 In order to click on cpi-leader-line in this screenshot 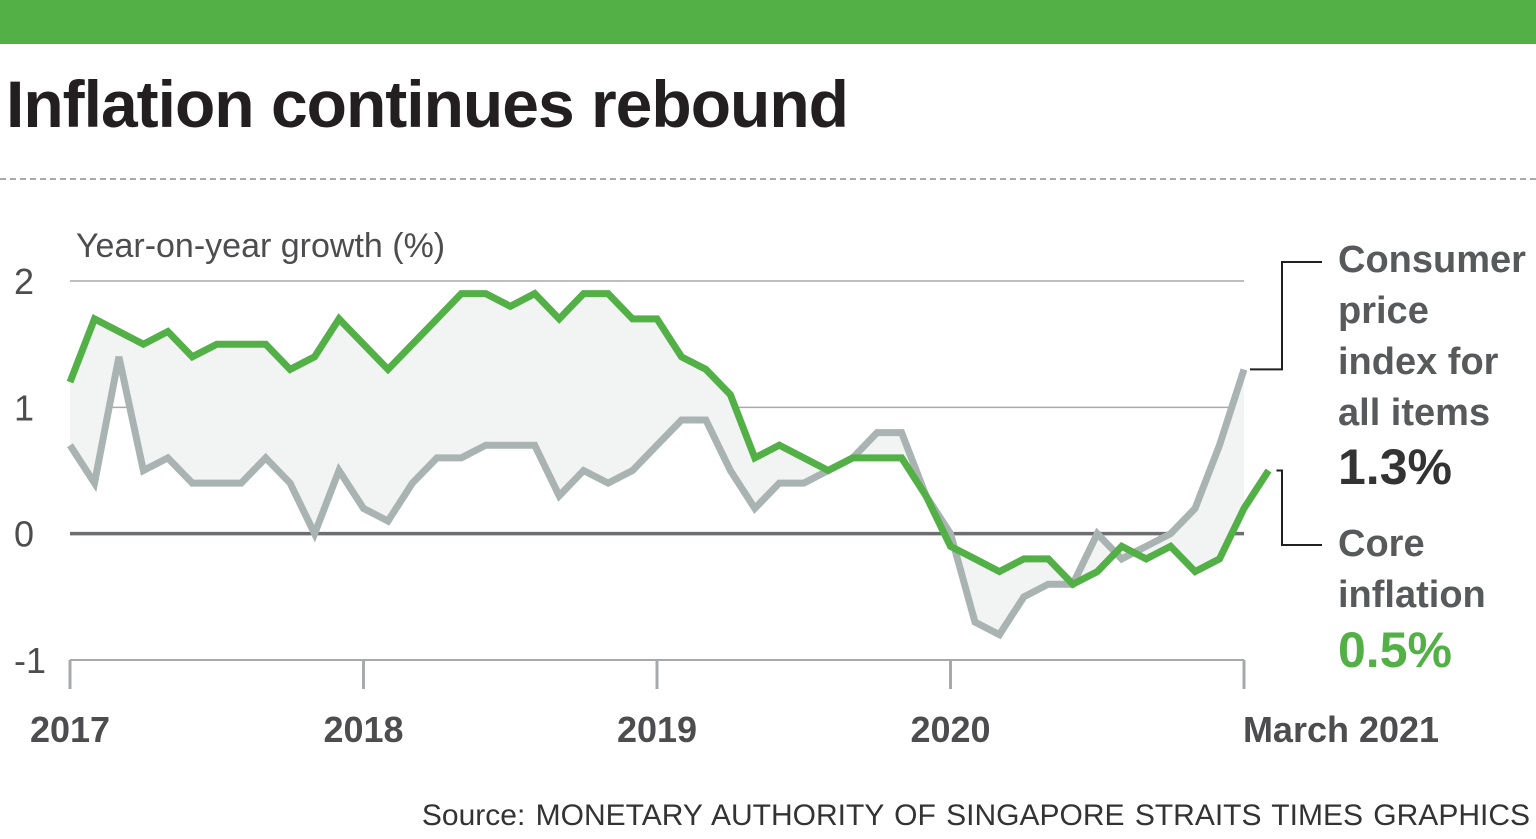, I will do `click(1286, 316)`.